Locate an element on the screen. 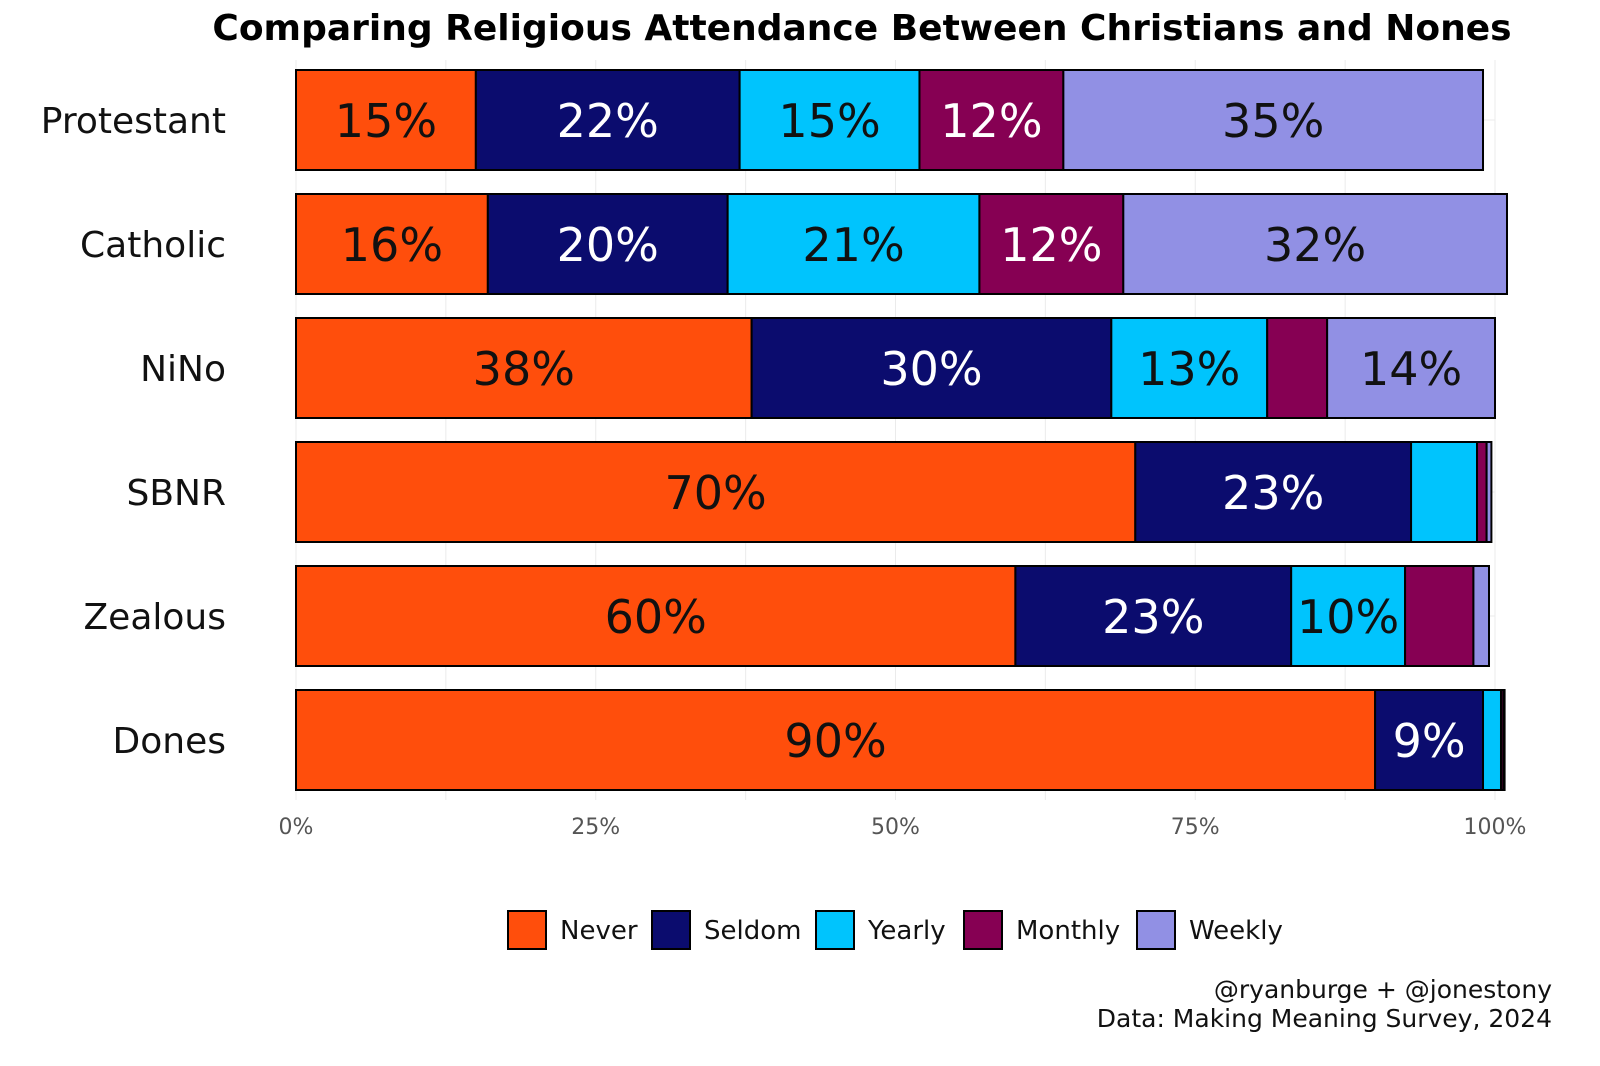  caption-source: Data: Making Meaning Survey, 2024 is located at coordinates (1324, 1018).